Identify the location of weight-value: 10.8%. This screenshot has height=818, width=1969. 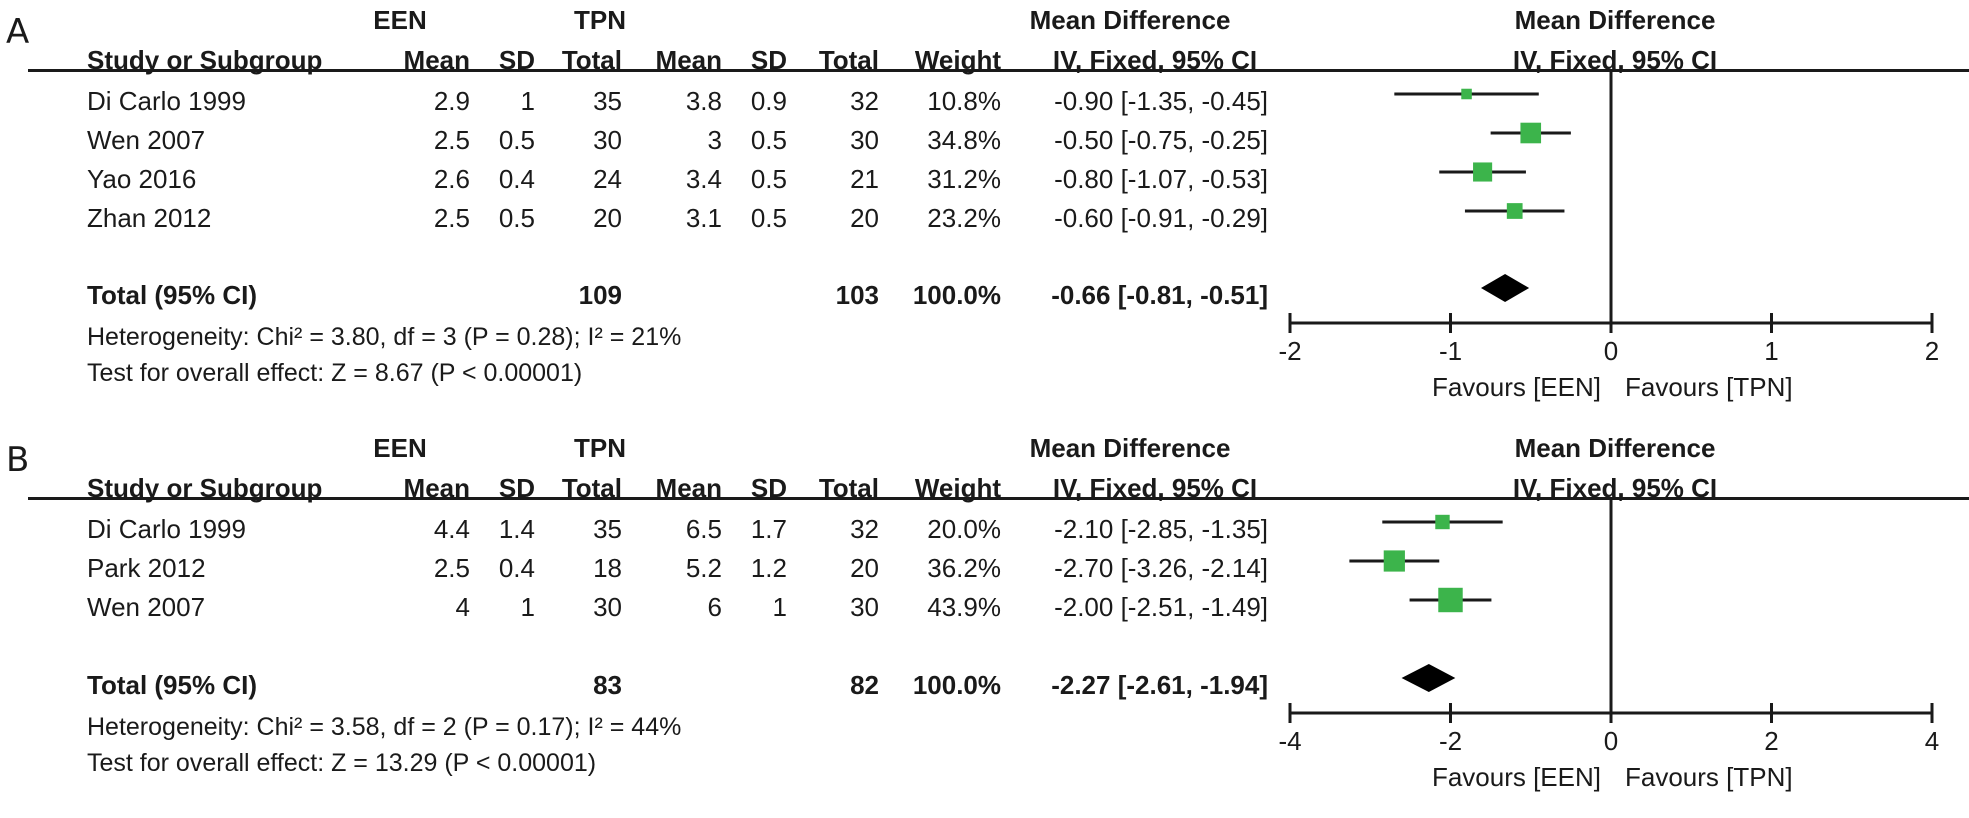
(964, 101).